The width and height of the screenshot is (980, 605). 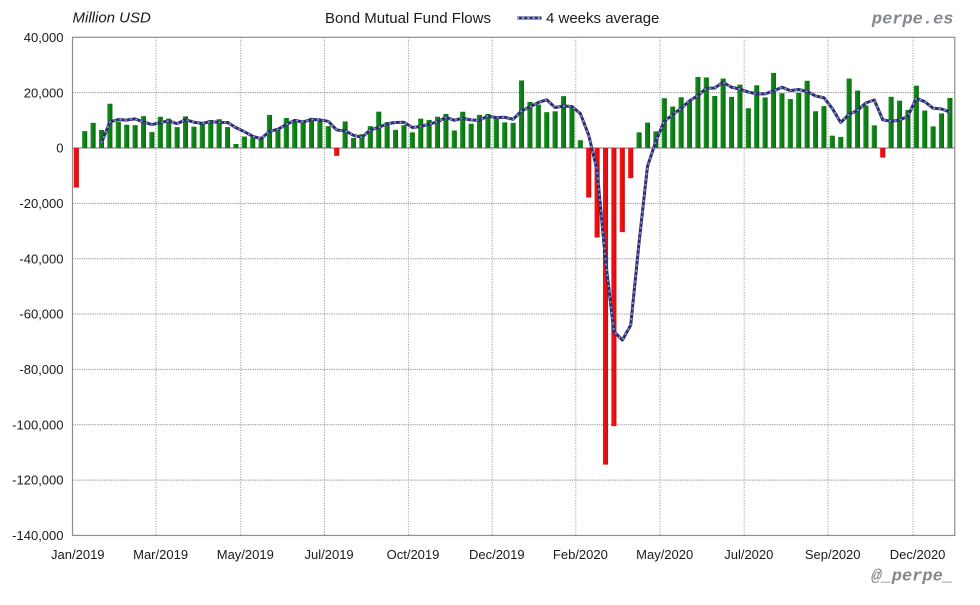 What do you see at coordinates (580, 554) in the screenshot?
I see `svg-text: Feb/2020` at bounding box center [580, 554].